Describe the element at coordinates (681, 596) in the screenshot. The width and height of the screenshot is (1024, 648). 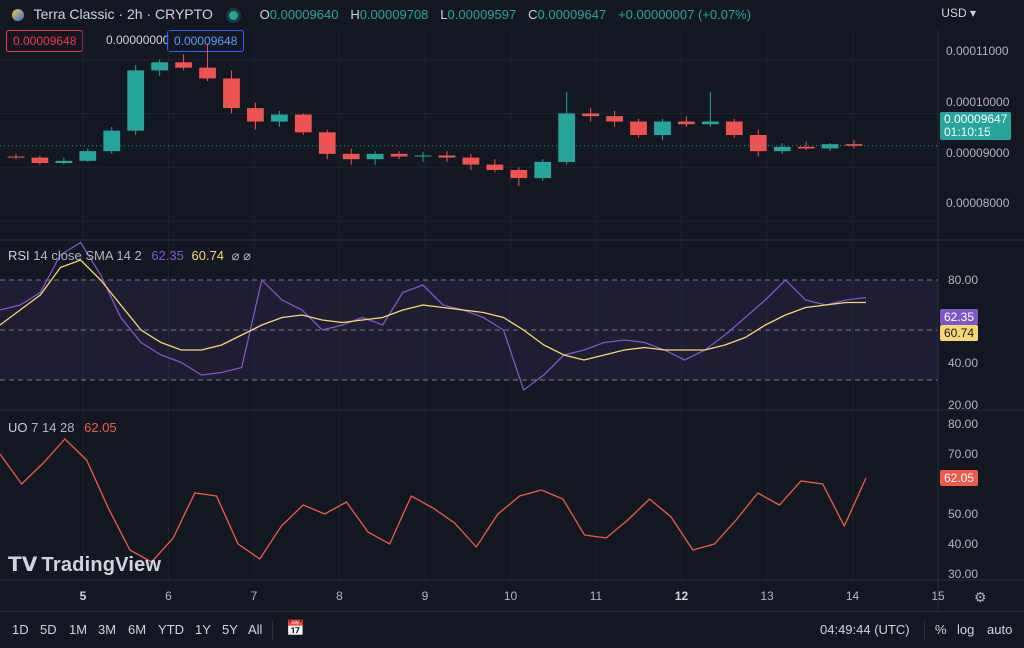
I see `x-tick-label: 12` at that location.